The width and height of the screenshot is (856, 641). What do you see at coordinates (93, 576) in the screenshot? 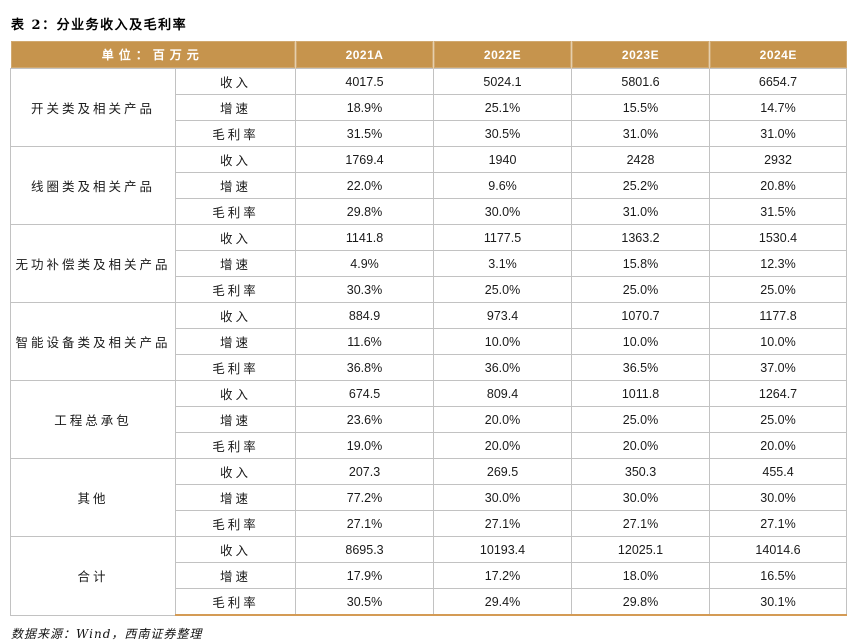
I see `segment-name-cell: 合计` at bounding box center [93, 576].